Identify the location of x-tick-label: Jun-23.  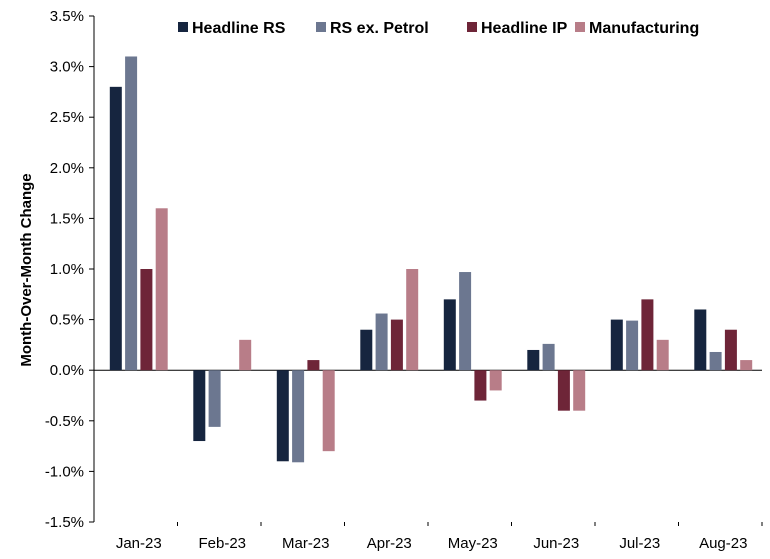
(556, 543).